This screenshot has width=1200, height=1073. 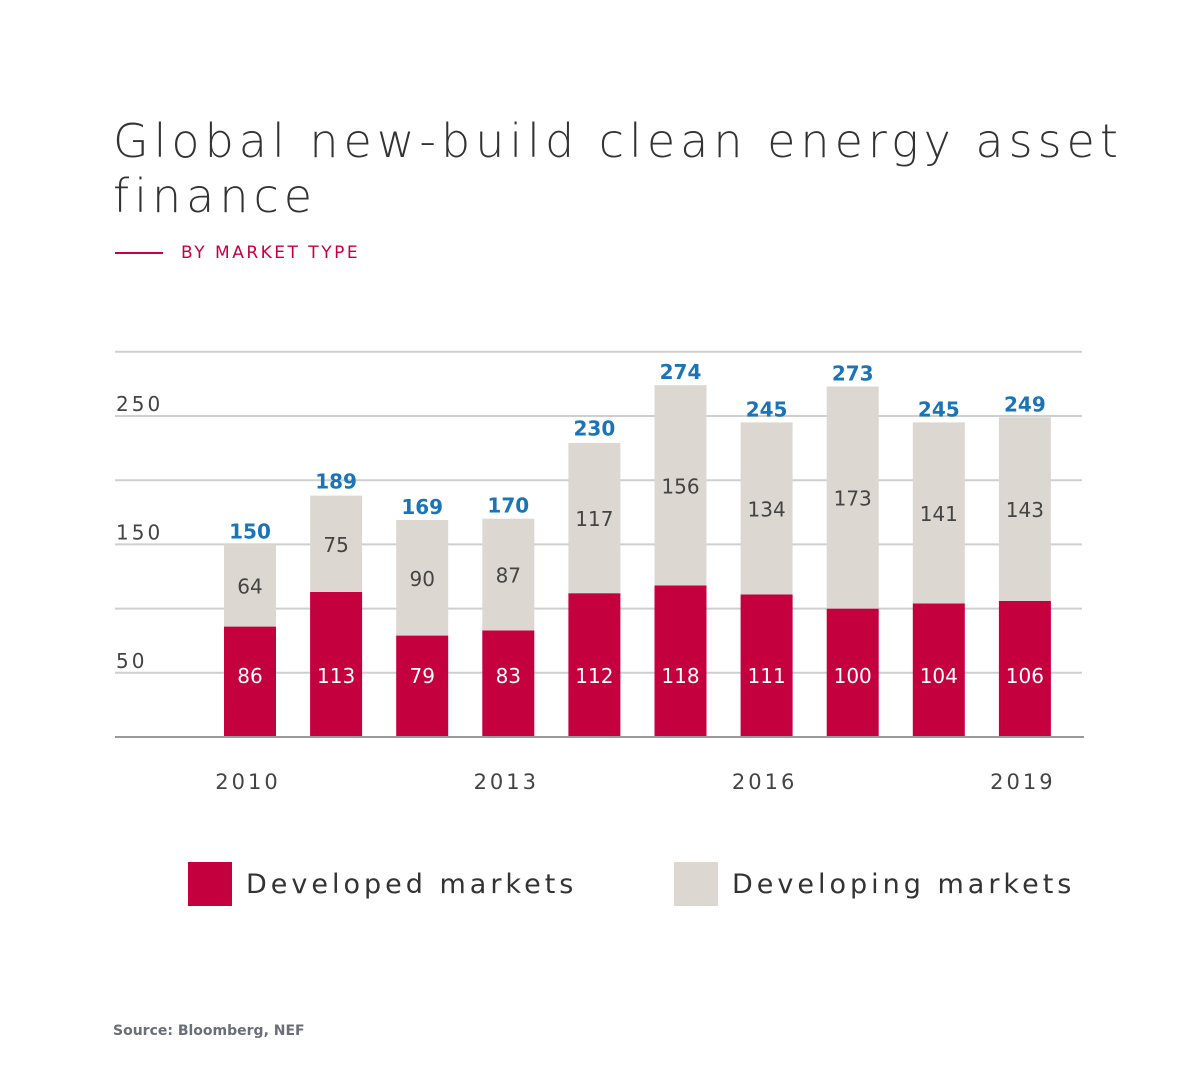 I want to click on data-label-developed: 86, so click(x=249, y=676).